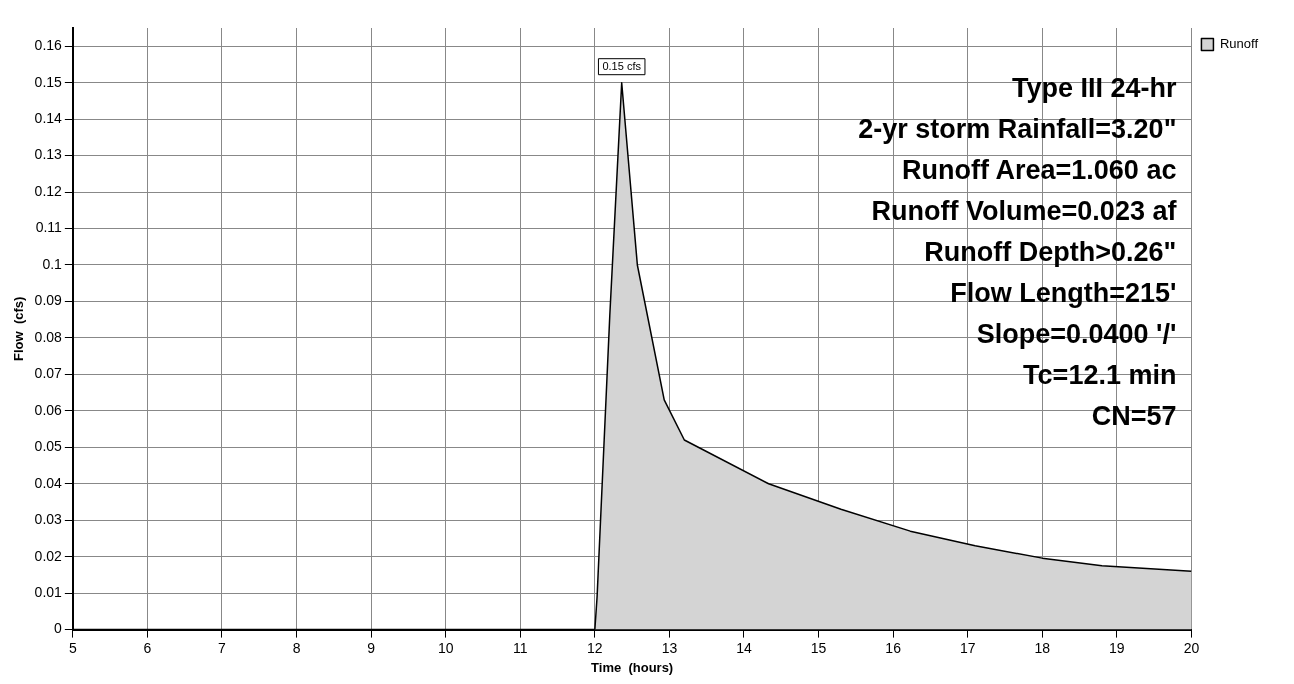 This screenshot has width=1294, height=684. What do you see at coordinates (48, 190) in the screenshot?
I see `y-tick-label: 0.12` at bounding box center [48, 190].